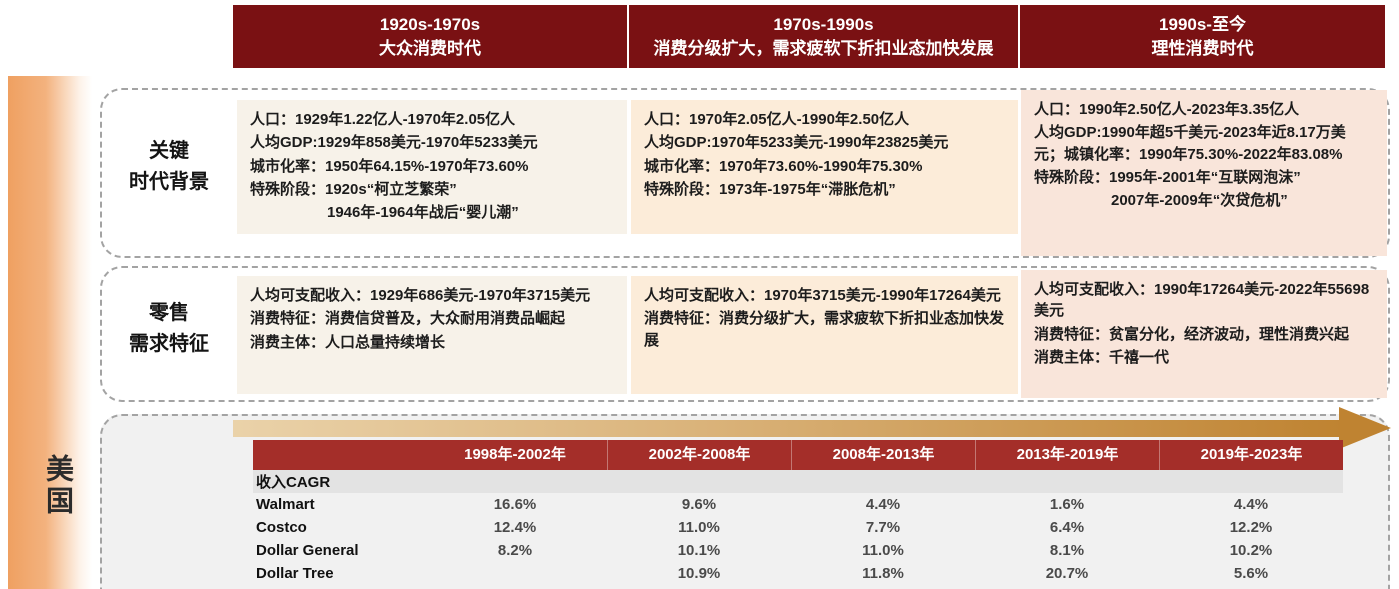 The image size is (1399, 589). I want to click on cagr-value: 12.4%, so click(515, 527).